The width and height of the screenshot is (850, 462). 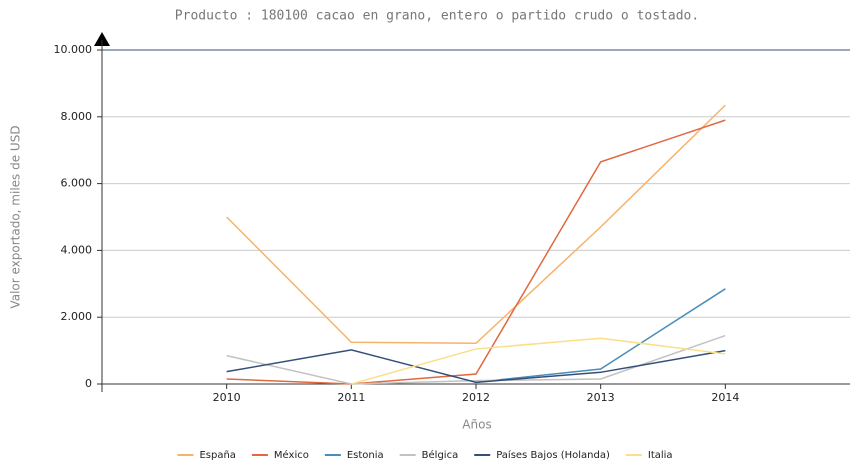 I want to click on legend-text: Italia, so click(x=660, y=455).